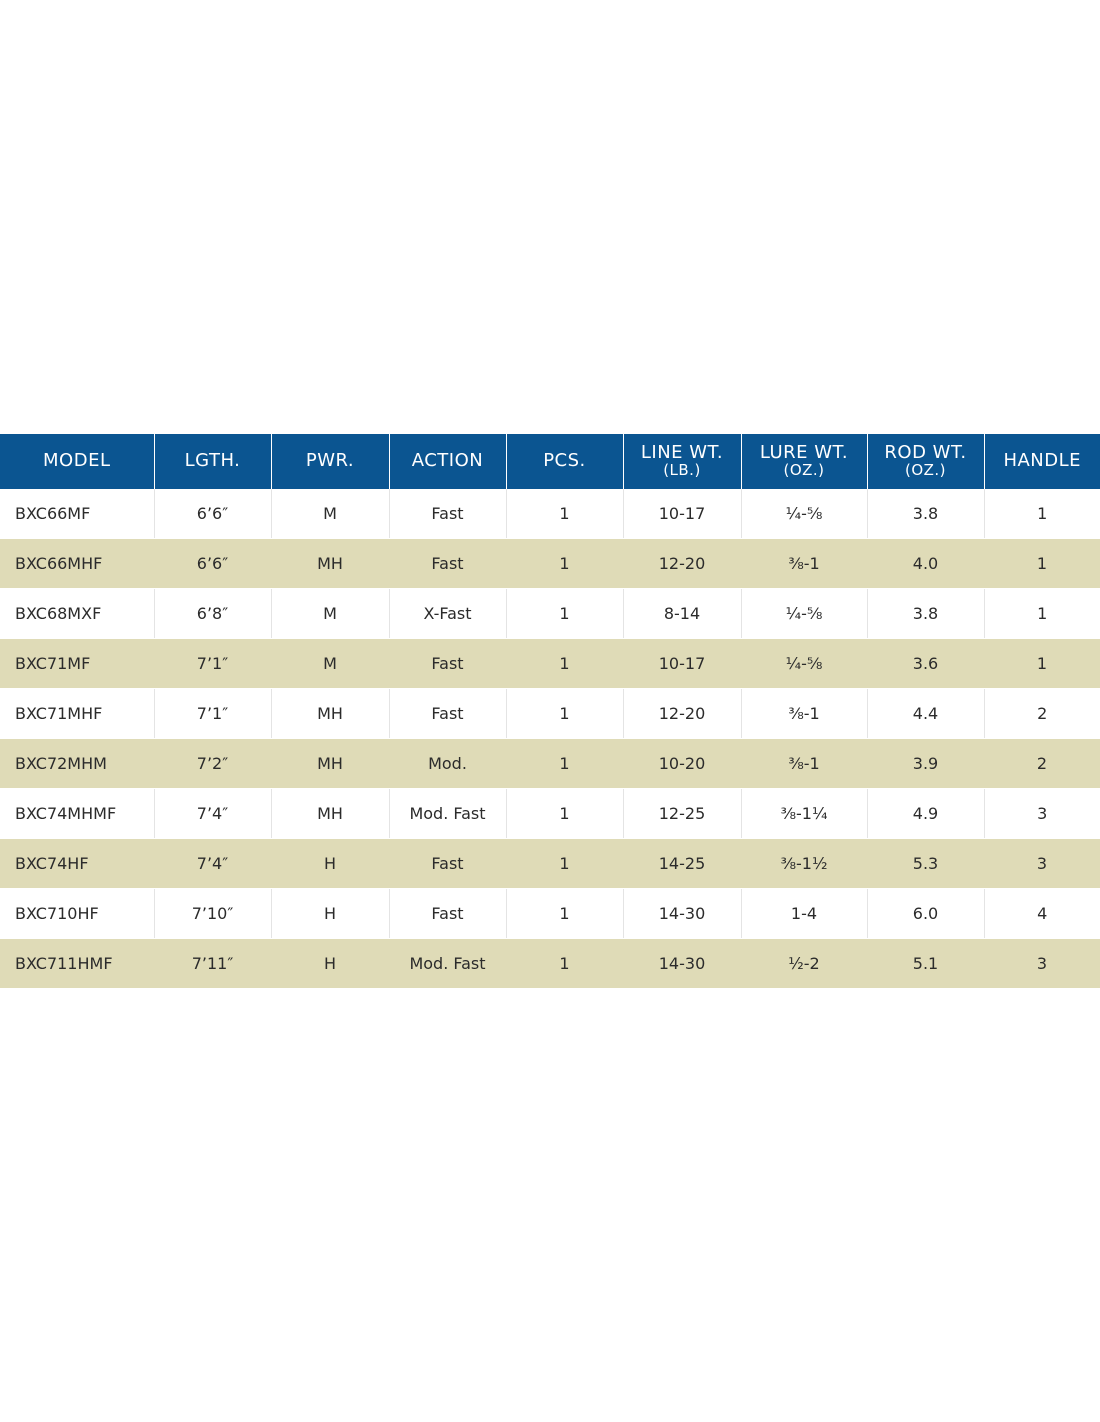 This screenshot has height=1422, width=1100. What do you see at coordinates (682, 613) in the screenshot?
I see `cell-line-weight: 8-14` at bounding box center [682, 613].